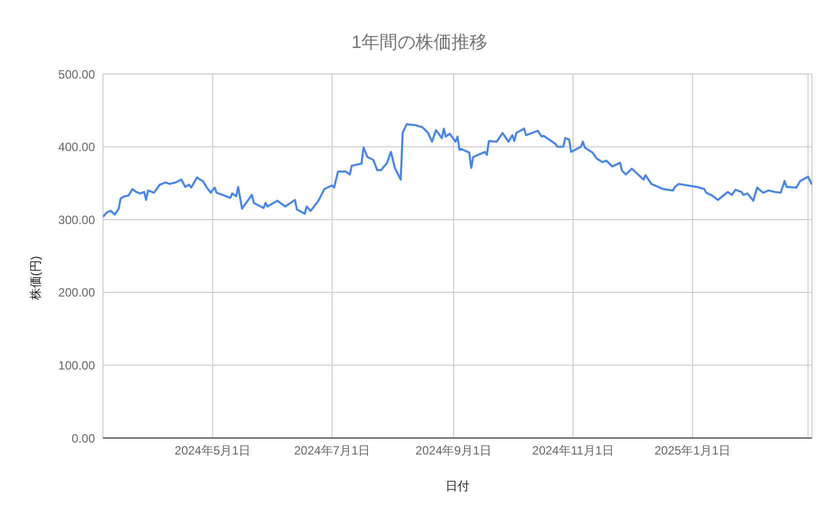 This screenshot has width=839, height=519. Describe the element at coordinates (36, 278) in the screenshot. I see `y-axis-title: 株価(円)` at that location.